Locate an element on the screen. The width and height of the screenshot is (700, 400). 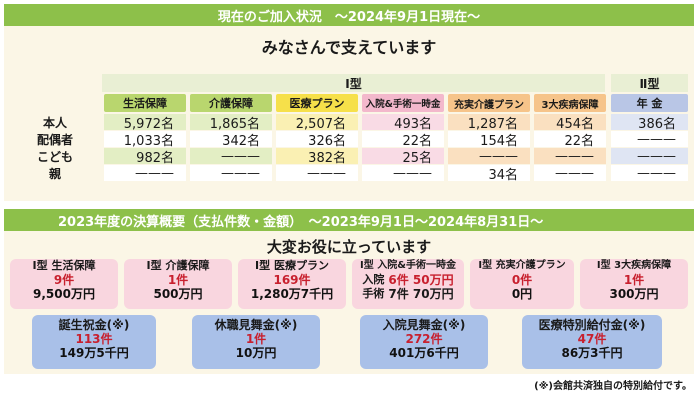
card-hospital-label: 入院 is located at coordinates (373, 279).